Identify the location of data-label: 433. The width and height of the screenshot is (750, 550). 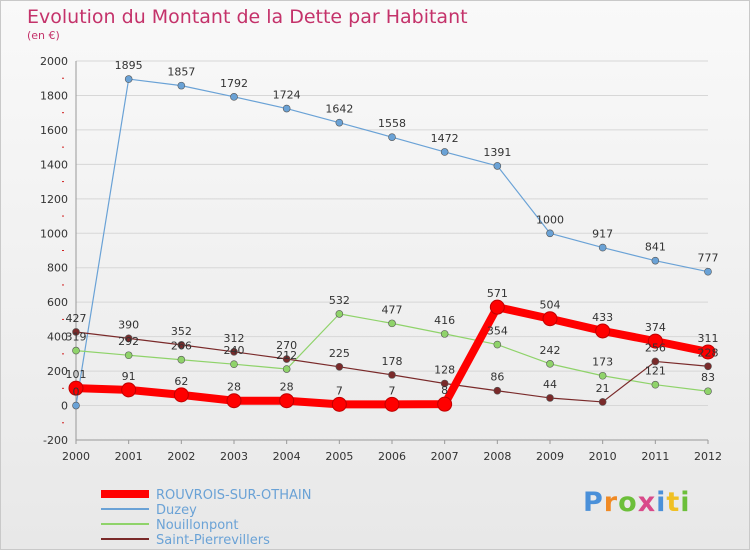
(602, 317).